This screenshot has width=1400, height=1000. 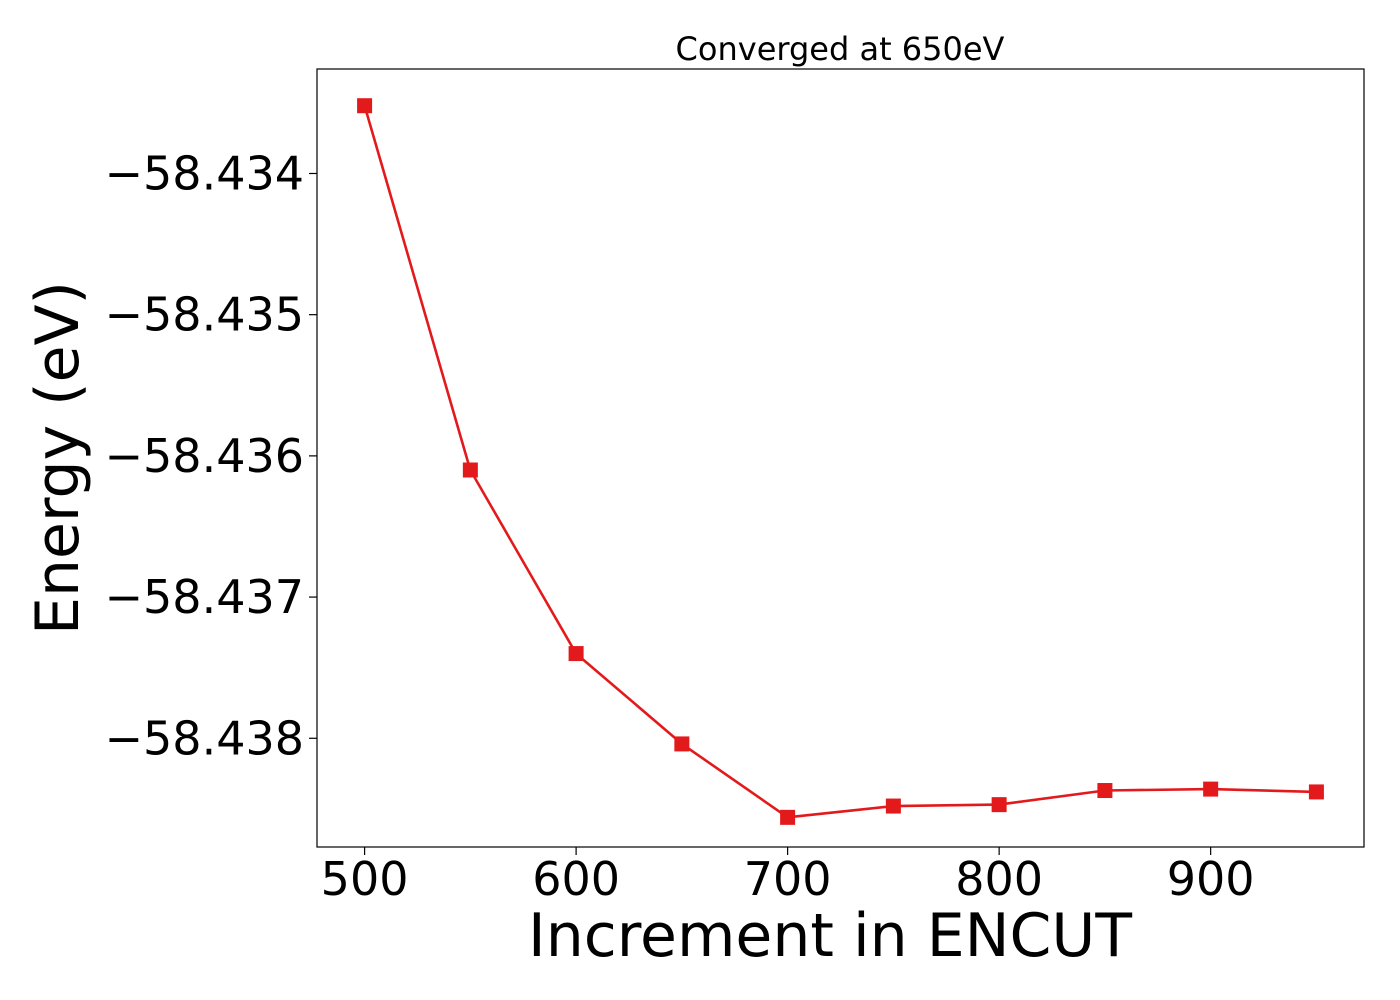 I want to click on x-axis-ticks: 500 600 700 800 900, so click(x=788, y=876).